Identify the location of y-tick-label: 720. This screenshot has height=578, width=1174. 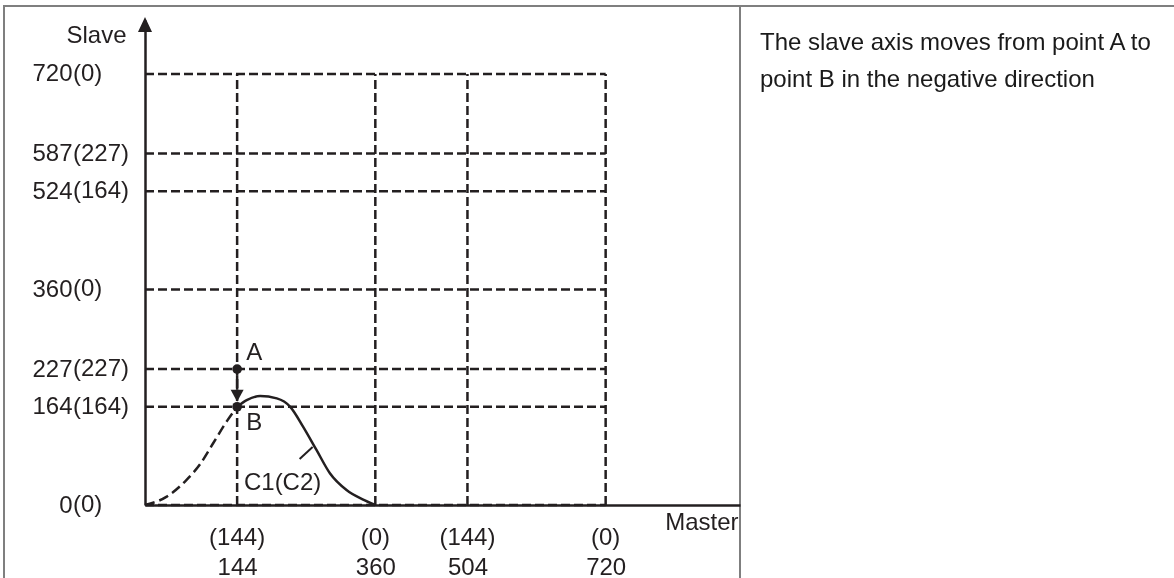
(52, 73).